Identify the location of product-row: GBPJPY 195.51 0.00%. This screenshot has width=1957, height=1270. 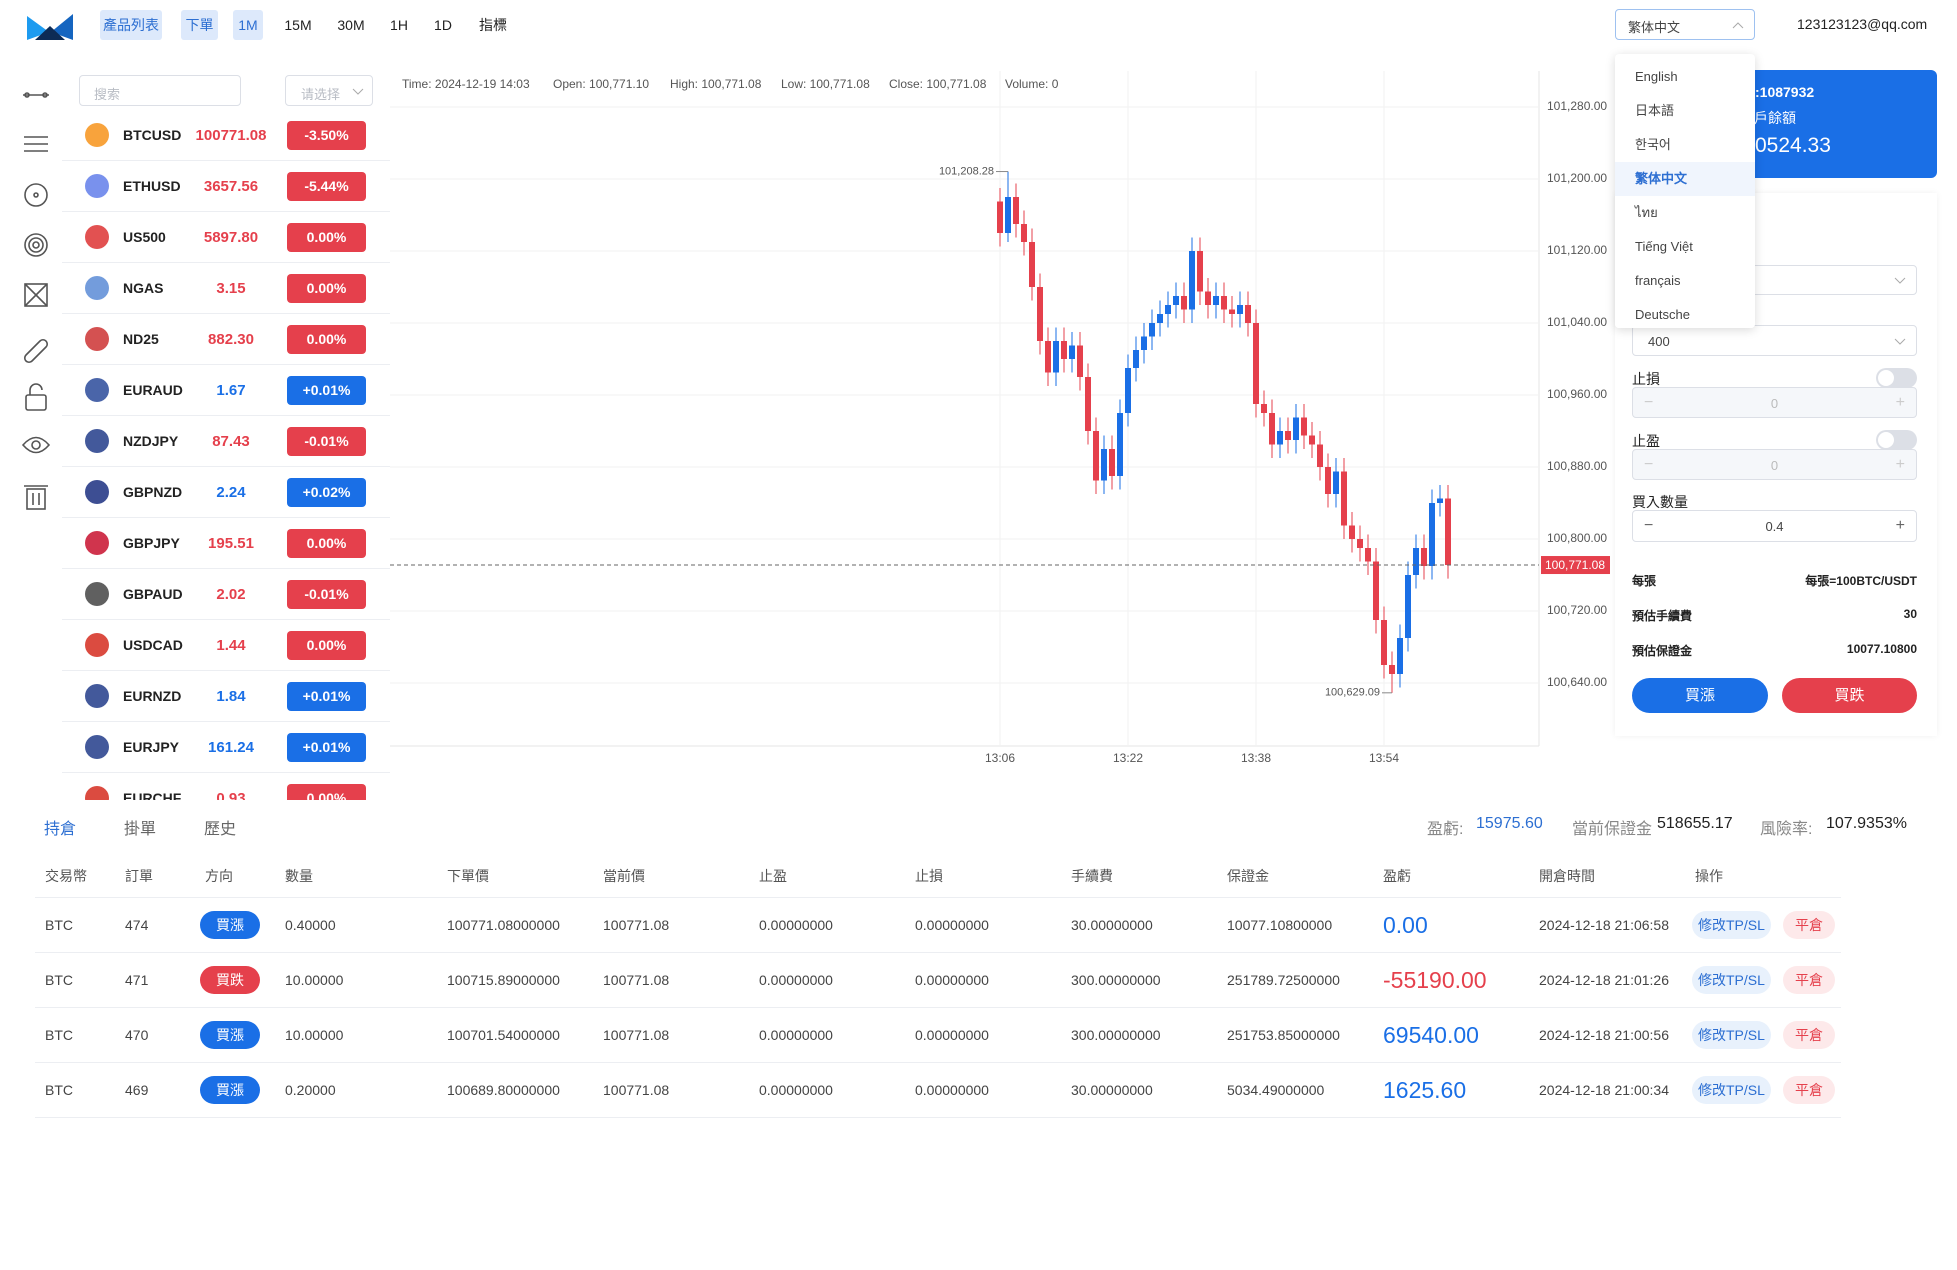
(226, 543).